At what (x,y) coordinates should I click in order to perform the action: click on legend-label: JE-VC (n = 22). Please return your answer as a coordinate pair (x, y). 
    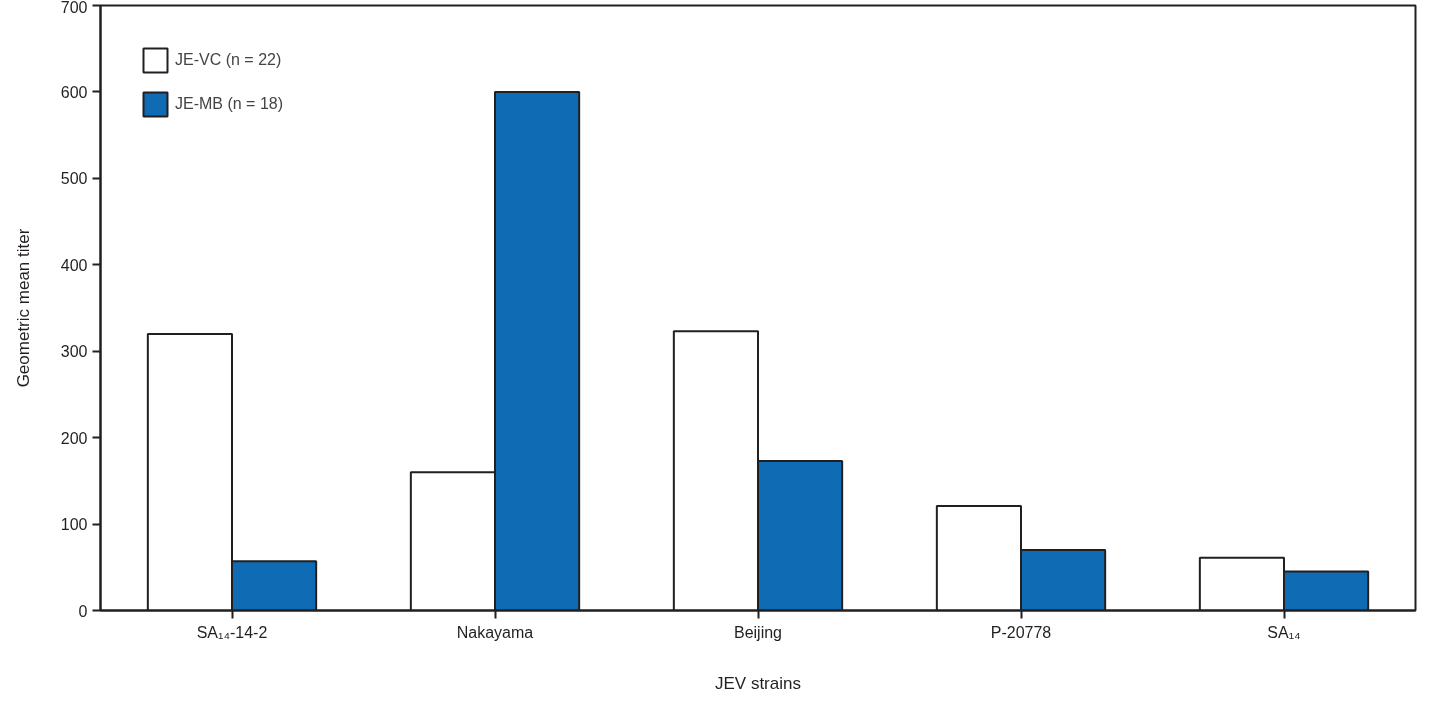
    Looking at the image, I should click on (228, 60).